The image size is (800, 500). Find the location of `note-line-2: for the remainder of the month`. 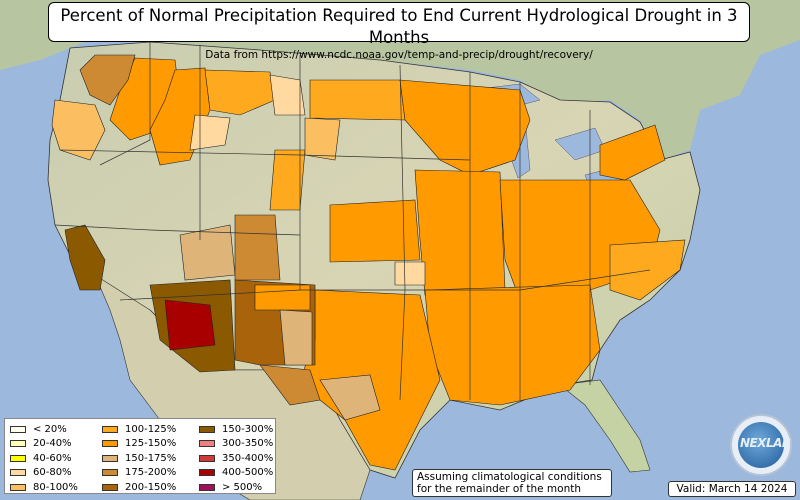

note-line-2: for the remainder of the month is located at coordinates (499, 489).